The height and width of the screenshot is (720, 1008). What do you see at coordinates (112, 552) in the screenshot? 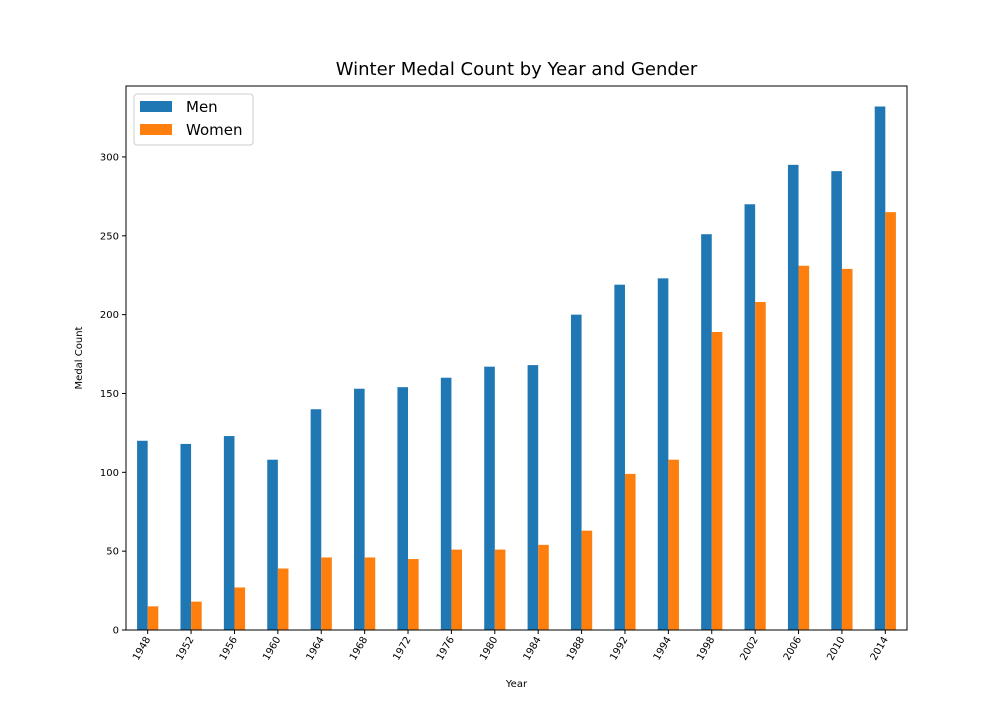
I see `y-tick-label-50: 50` at bounding box center [112, 552].